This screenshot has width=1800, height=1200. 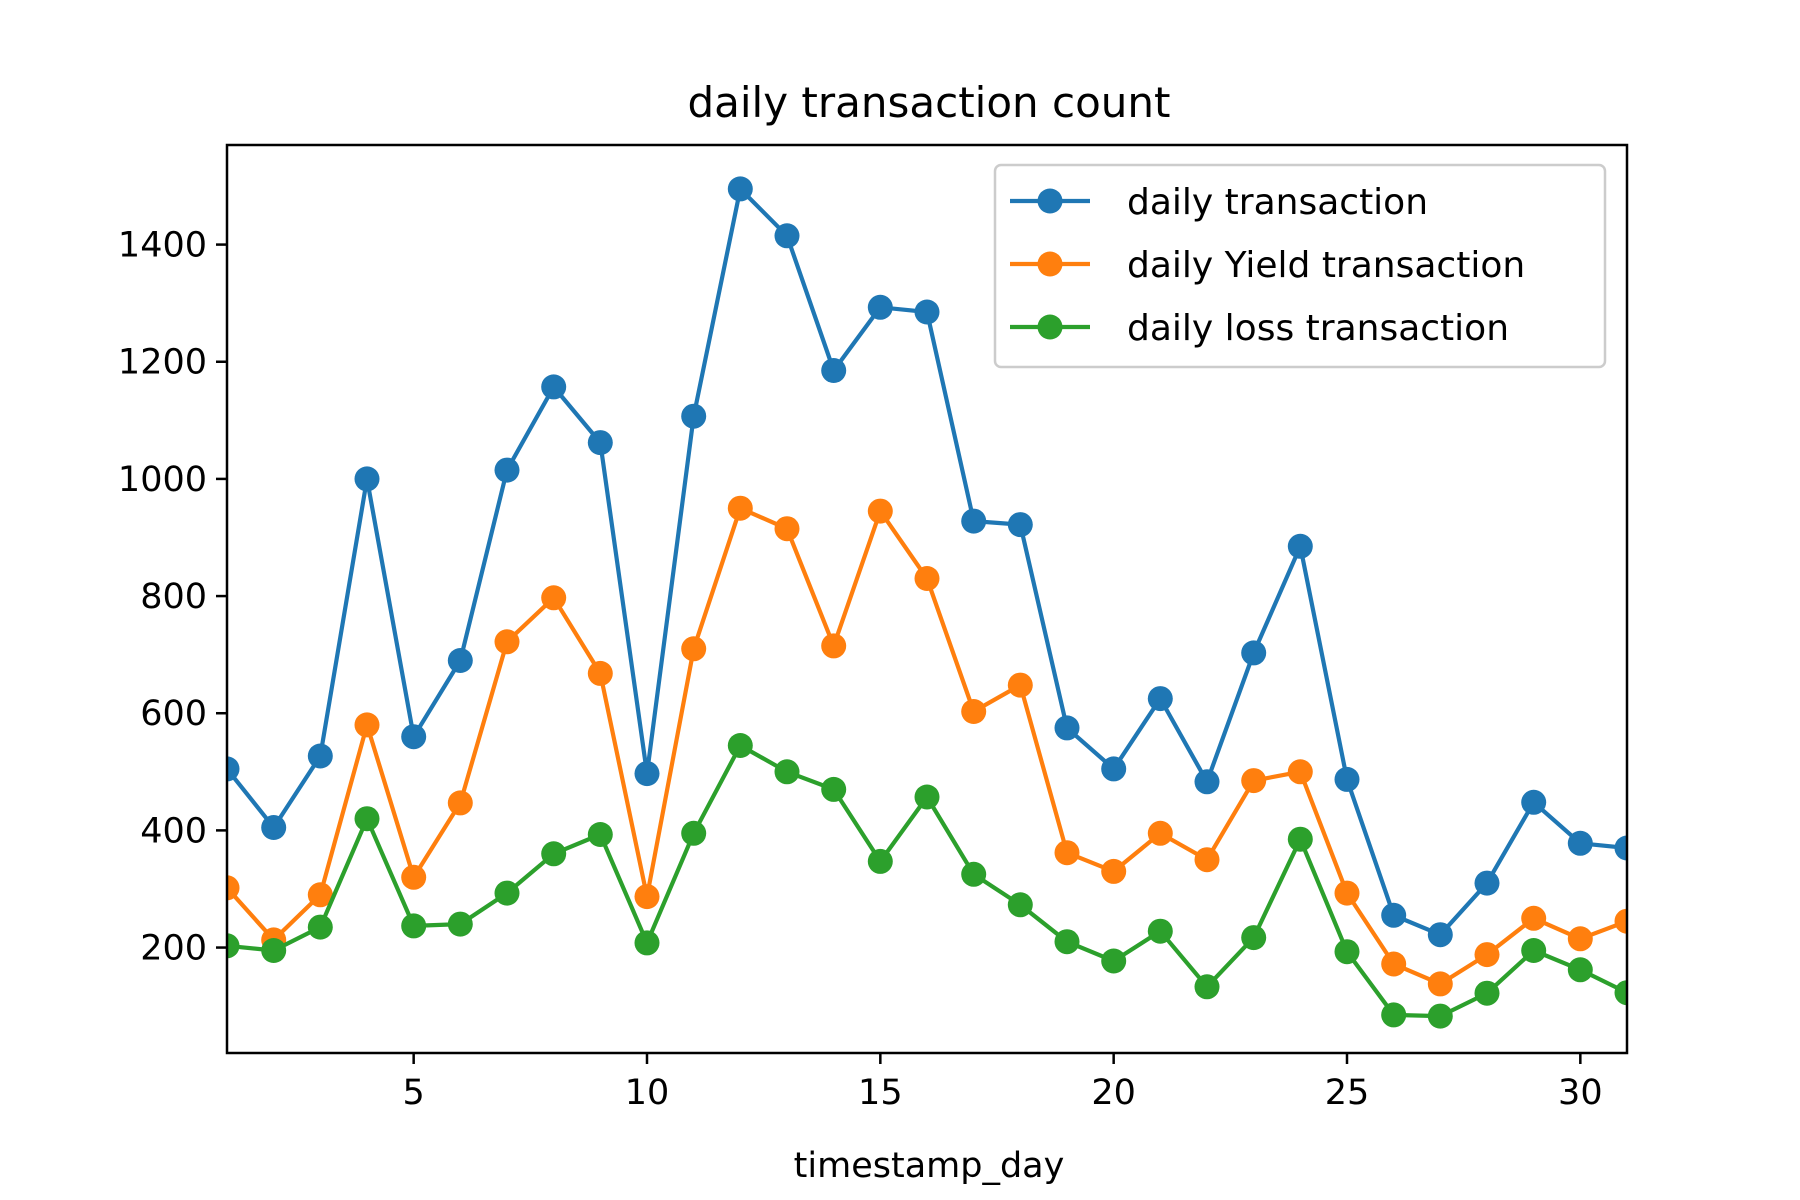 I want to click on legend-box, so click(x=1300, y=266).